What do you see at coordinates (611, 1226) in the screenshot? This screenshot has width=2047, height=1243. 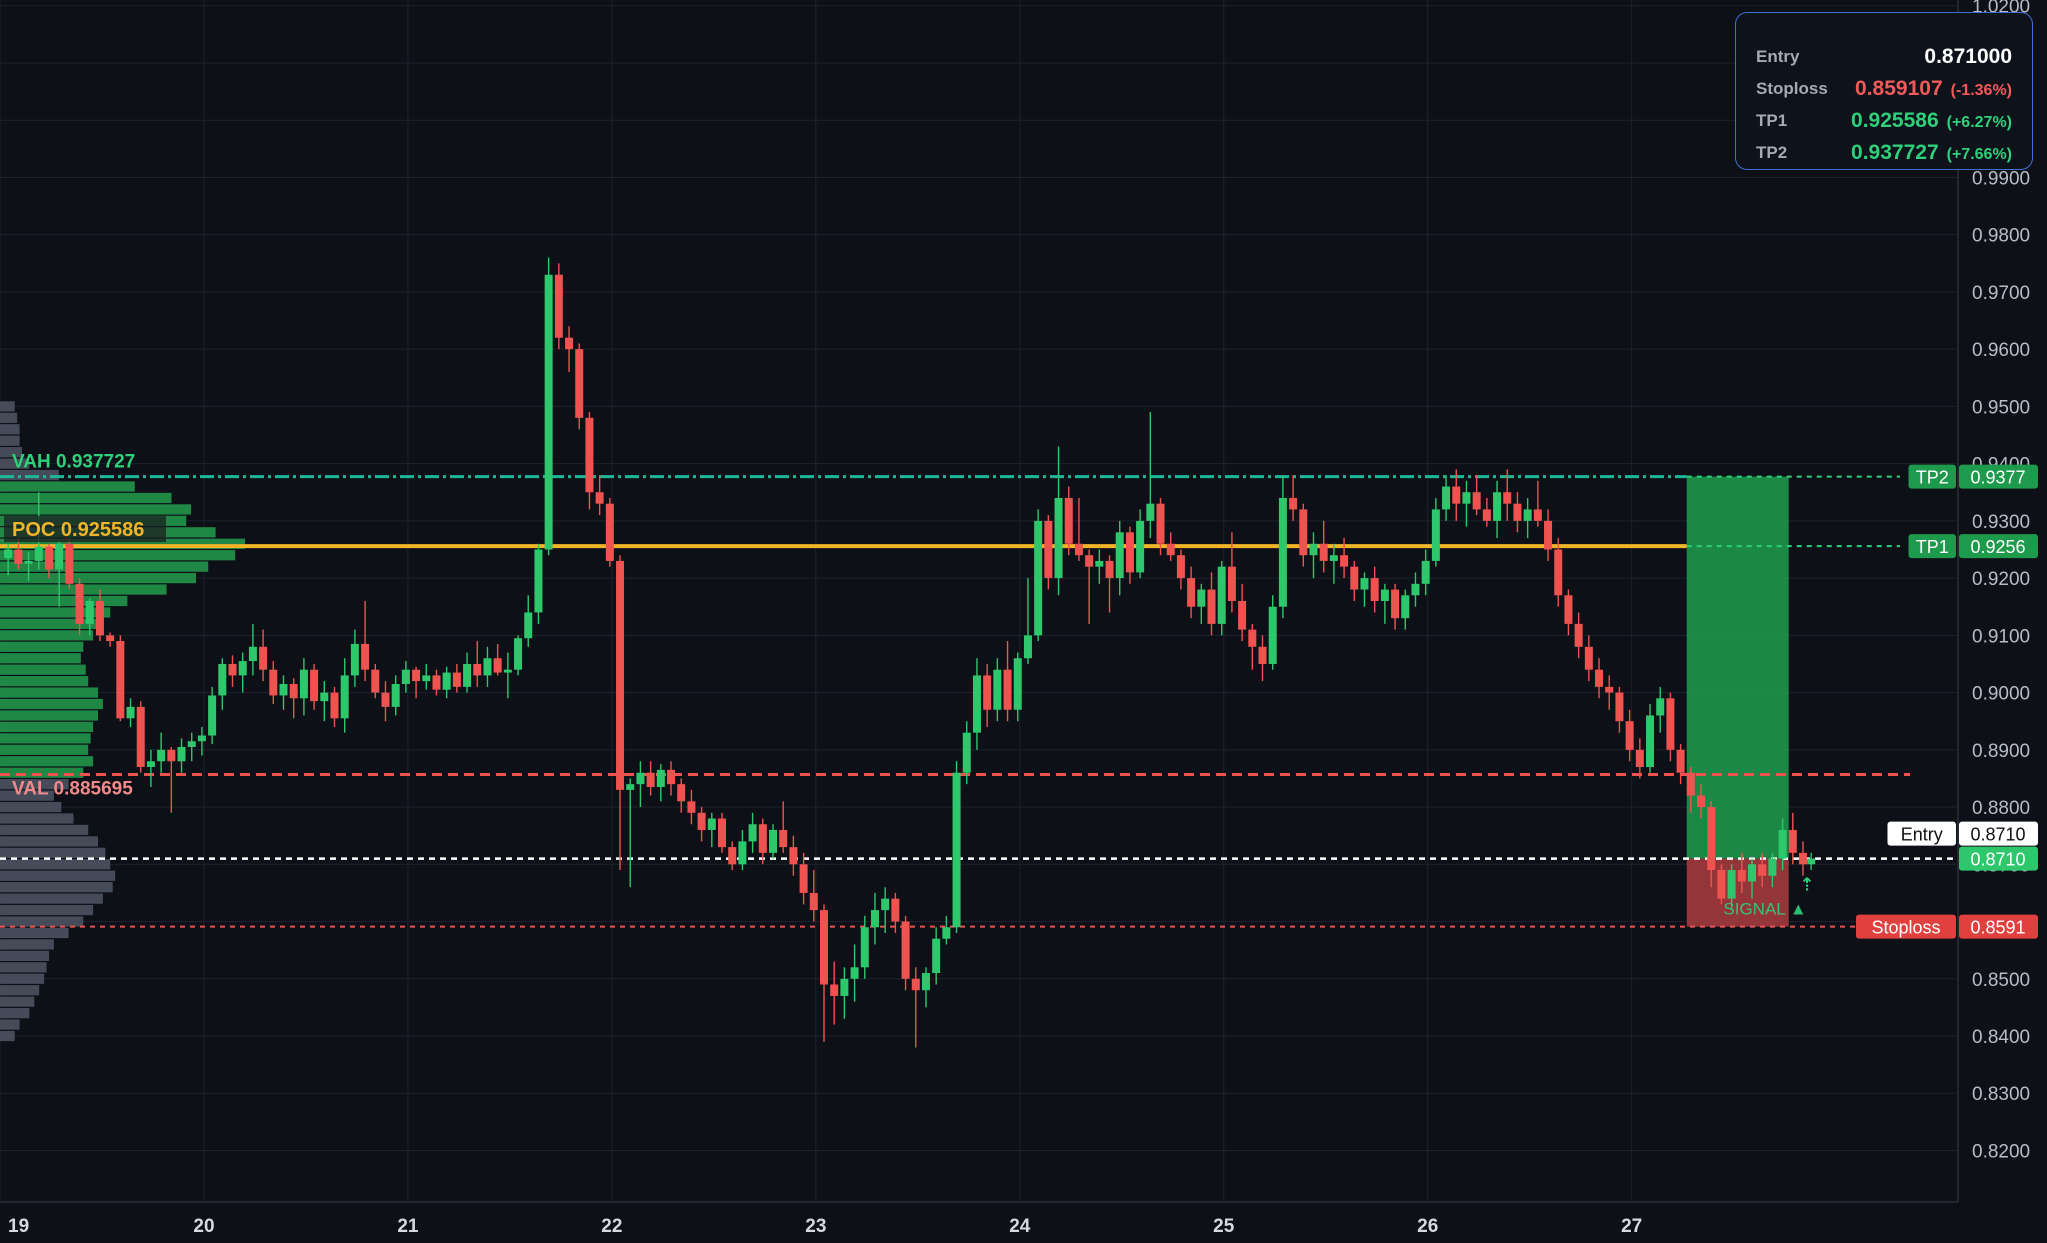 I see `x-tick-label: 22` at bounding box center [611, 1226].